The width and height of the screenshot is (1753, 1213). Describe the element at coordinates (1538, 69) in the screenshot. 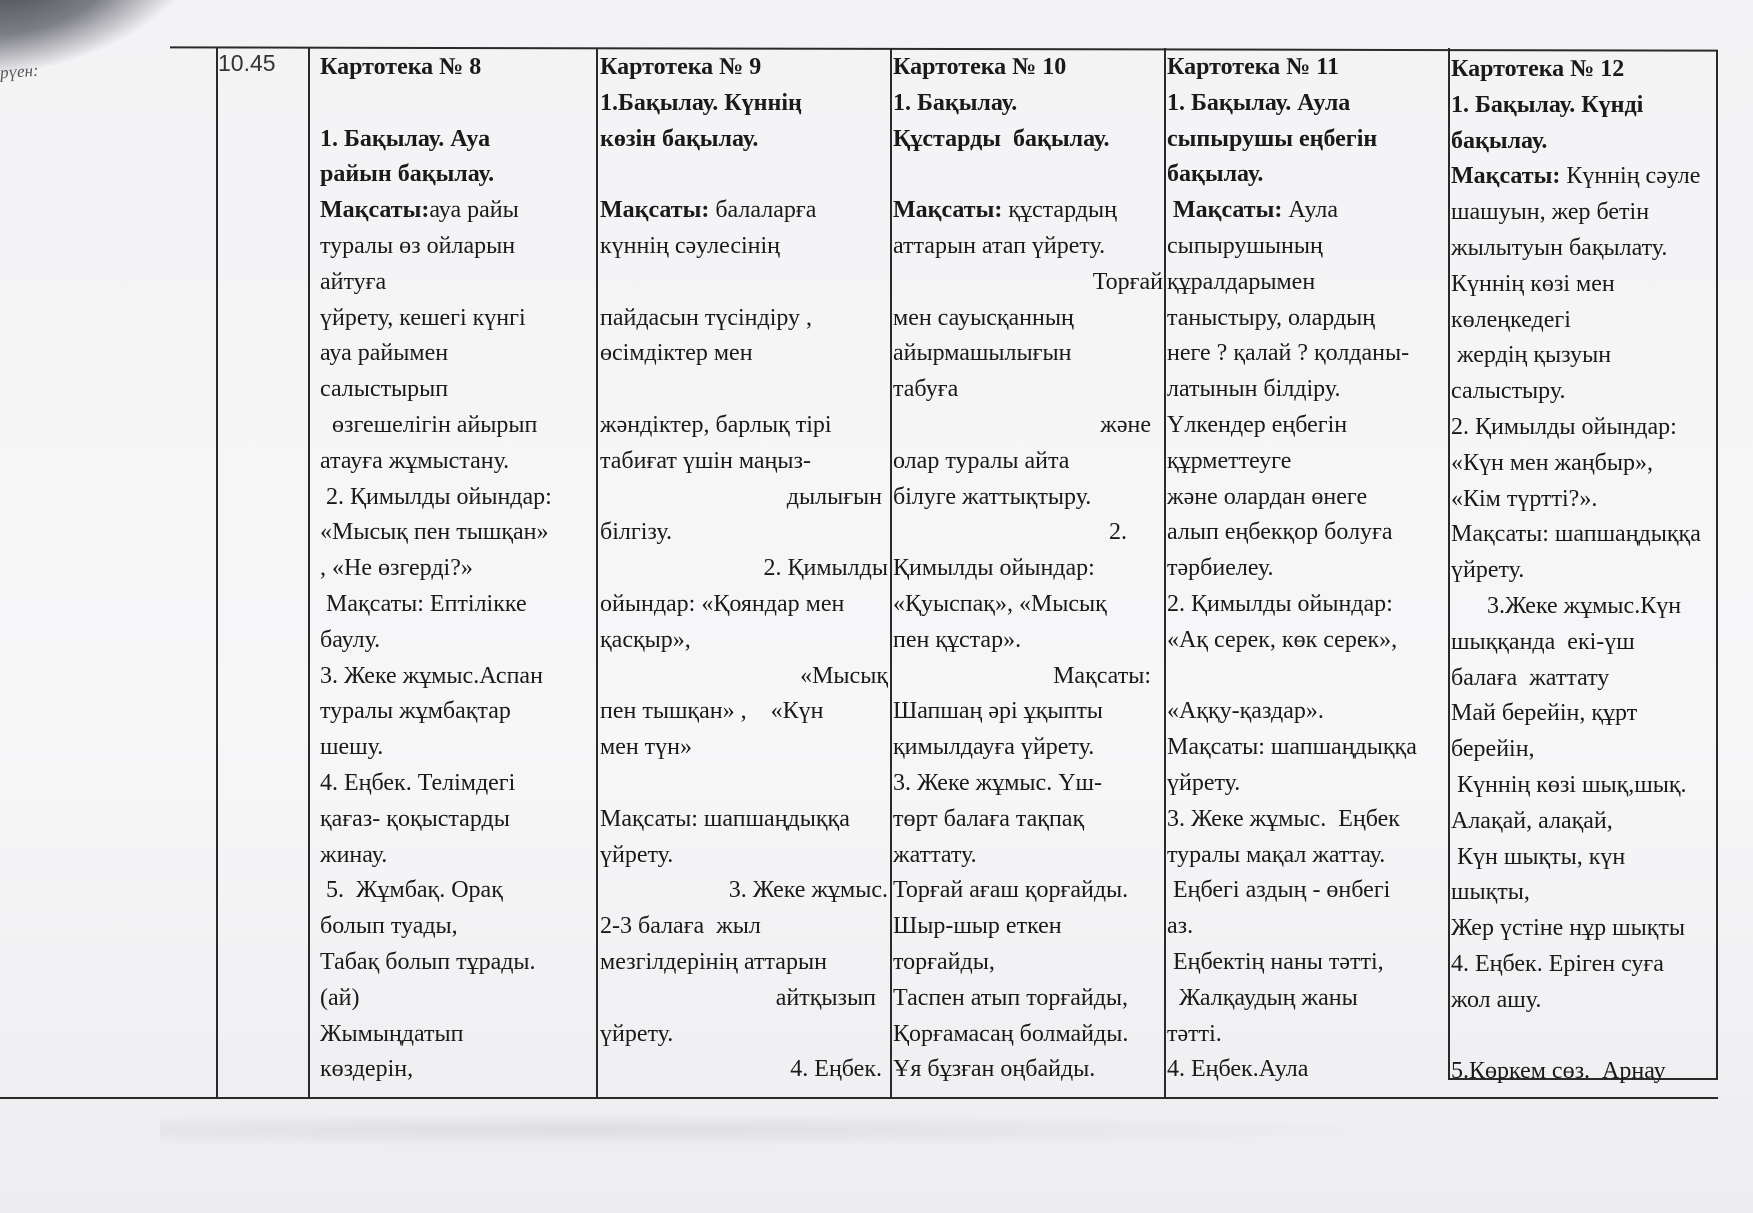

I see `bold-text: Картотека № 12` at that location.